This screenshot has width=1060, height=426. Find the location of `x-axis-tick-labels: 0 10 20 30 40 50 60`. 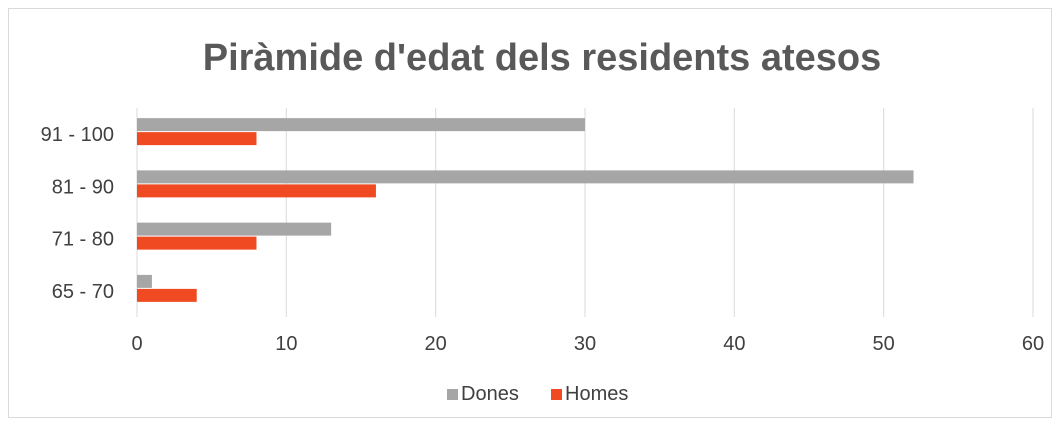

x-axis-tick-labels: 0 10 20 30 40 50 60 is located at coordinates (587, 344).